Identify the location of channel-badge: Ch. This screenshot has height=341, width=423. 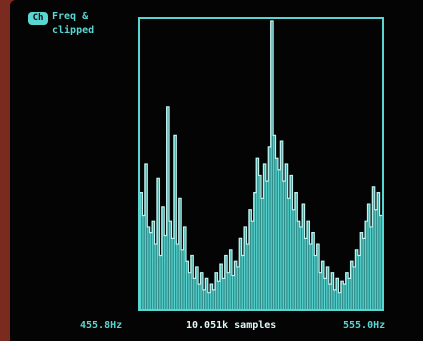
(38, 18).